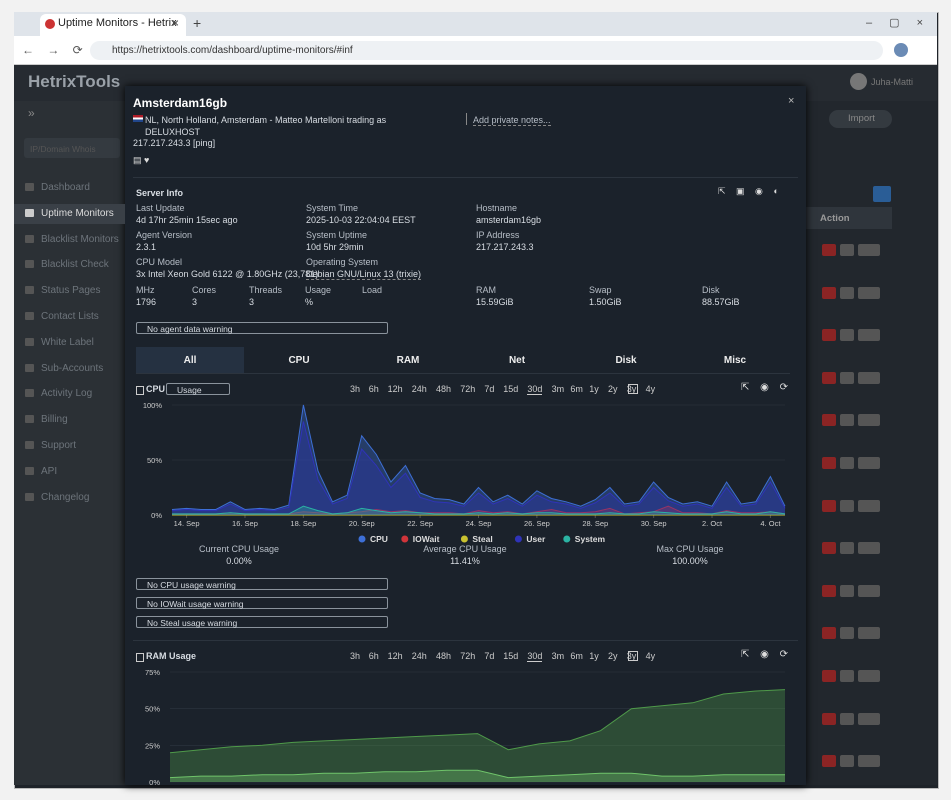 The height and width of the screenshot is (800, 951). I want to click on logo: HetrixTools, so click(74, 81).